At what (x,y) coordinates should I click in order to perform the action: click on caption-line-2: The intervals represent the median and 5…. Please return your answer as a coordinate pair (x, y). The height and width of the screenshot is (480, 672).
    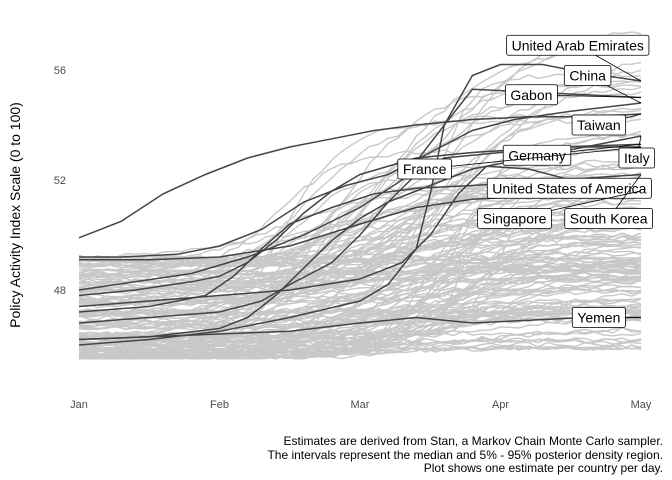
    Looking at the image, I should click on (465, 455).